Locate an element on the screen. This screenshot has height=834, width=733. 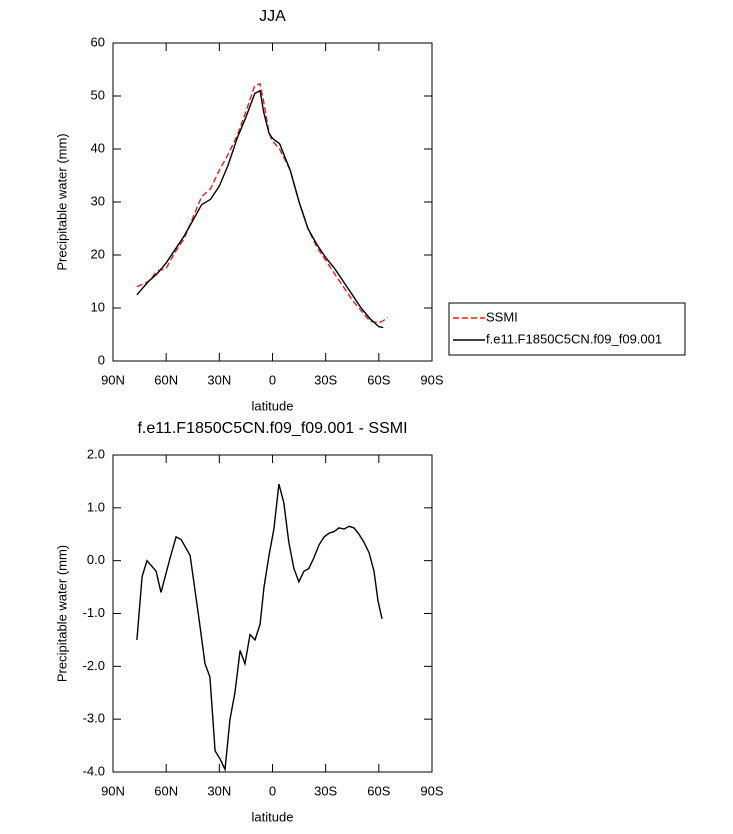
legend-box is located at coordinates (567, 329).